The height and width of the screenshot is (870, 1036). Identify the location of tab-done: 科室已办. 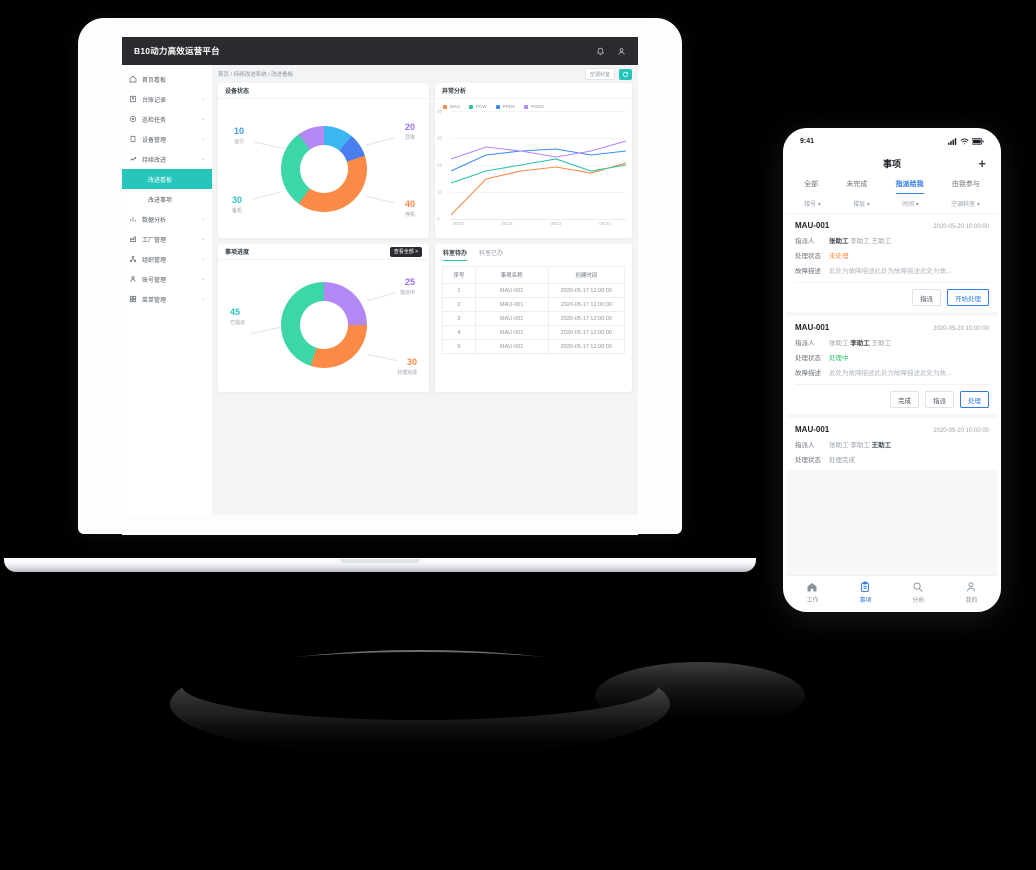
(491, 254).